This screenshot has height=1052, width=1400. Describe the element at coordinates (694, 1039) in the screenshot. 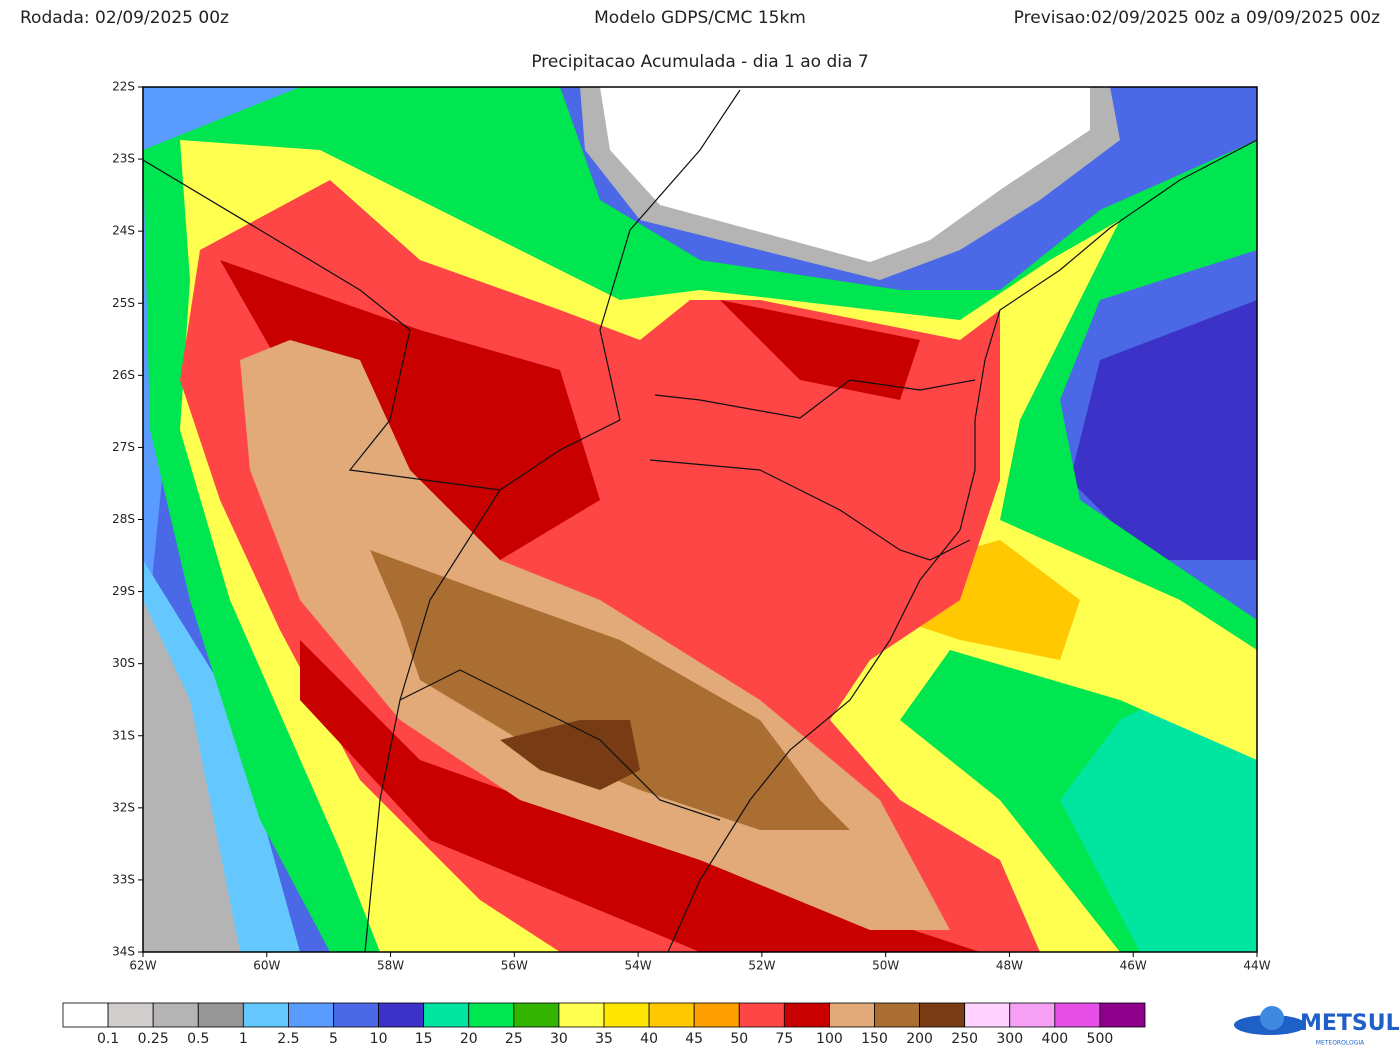

I see `colorbar-label: 45` at that location.